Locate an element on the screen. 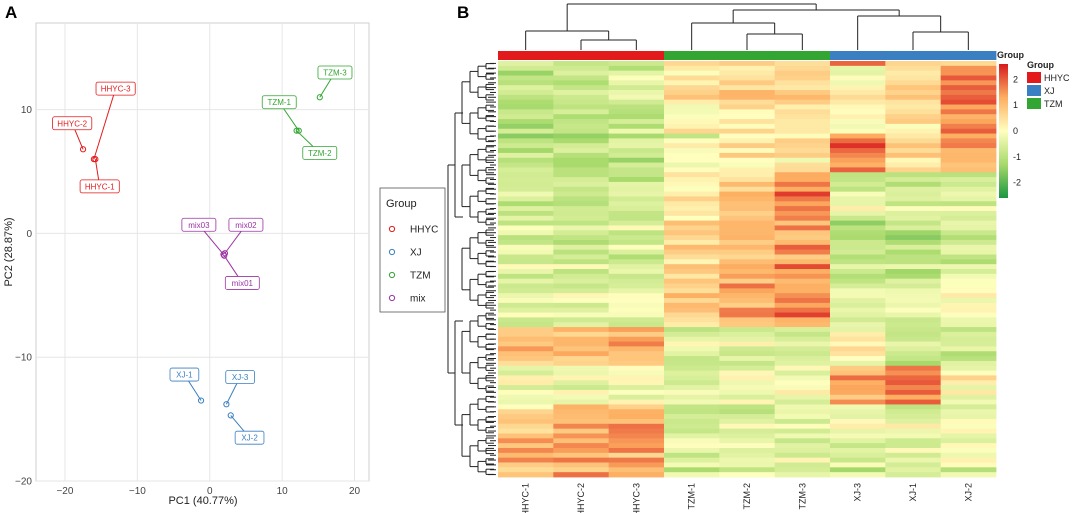 The image size is (1072, 513). heatmap-legend-swatch-tzm is located at coordinates (1034, 103).